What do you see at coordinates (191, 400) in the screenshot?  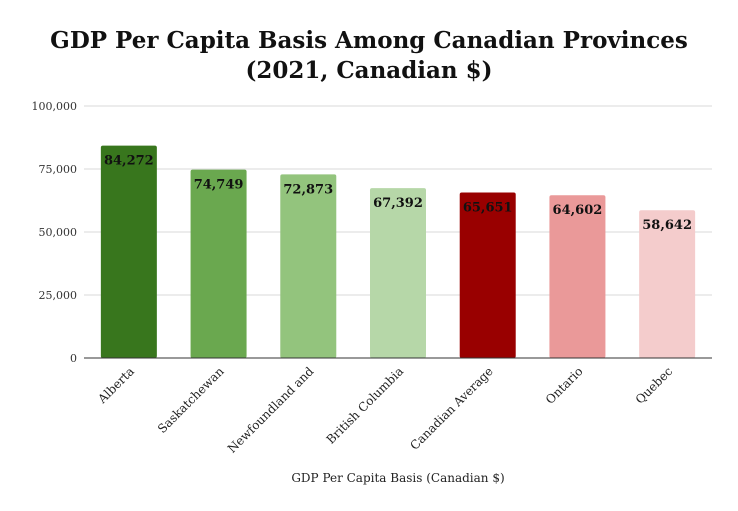 I see `category-label: Saskatchewan` at bounding box center [191, 400].